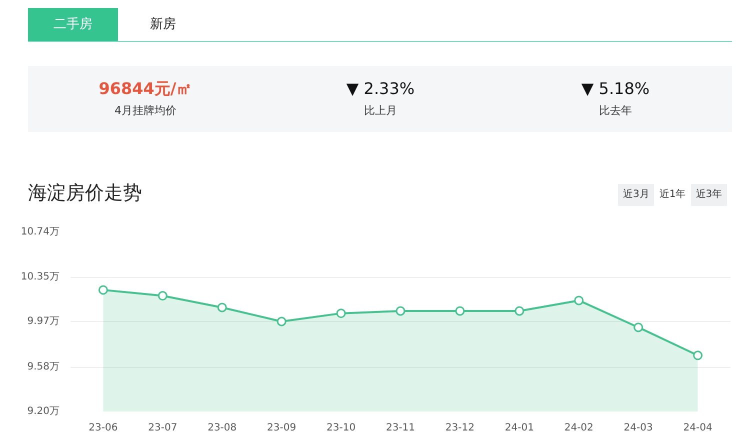 Image resolution: width=740 pixels, height=441 pixels. Describe the element at coordinates (519, 428) in the screenshot. I see `x-tick-label: 24-01` at that location.